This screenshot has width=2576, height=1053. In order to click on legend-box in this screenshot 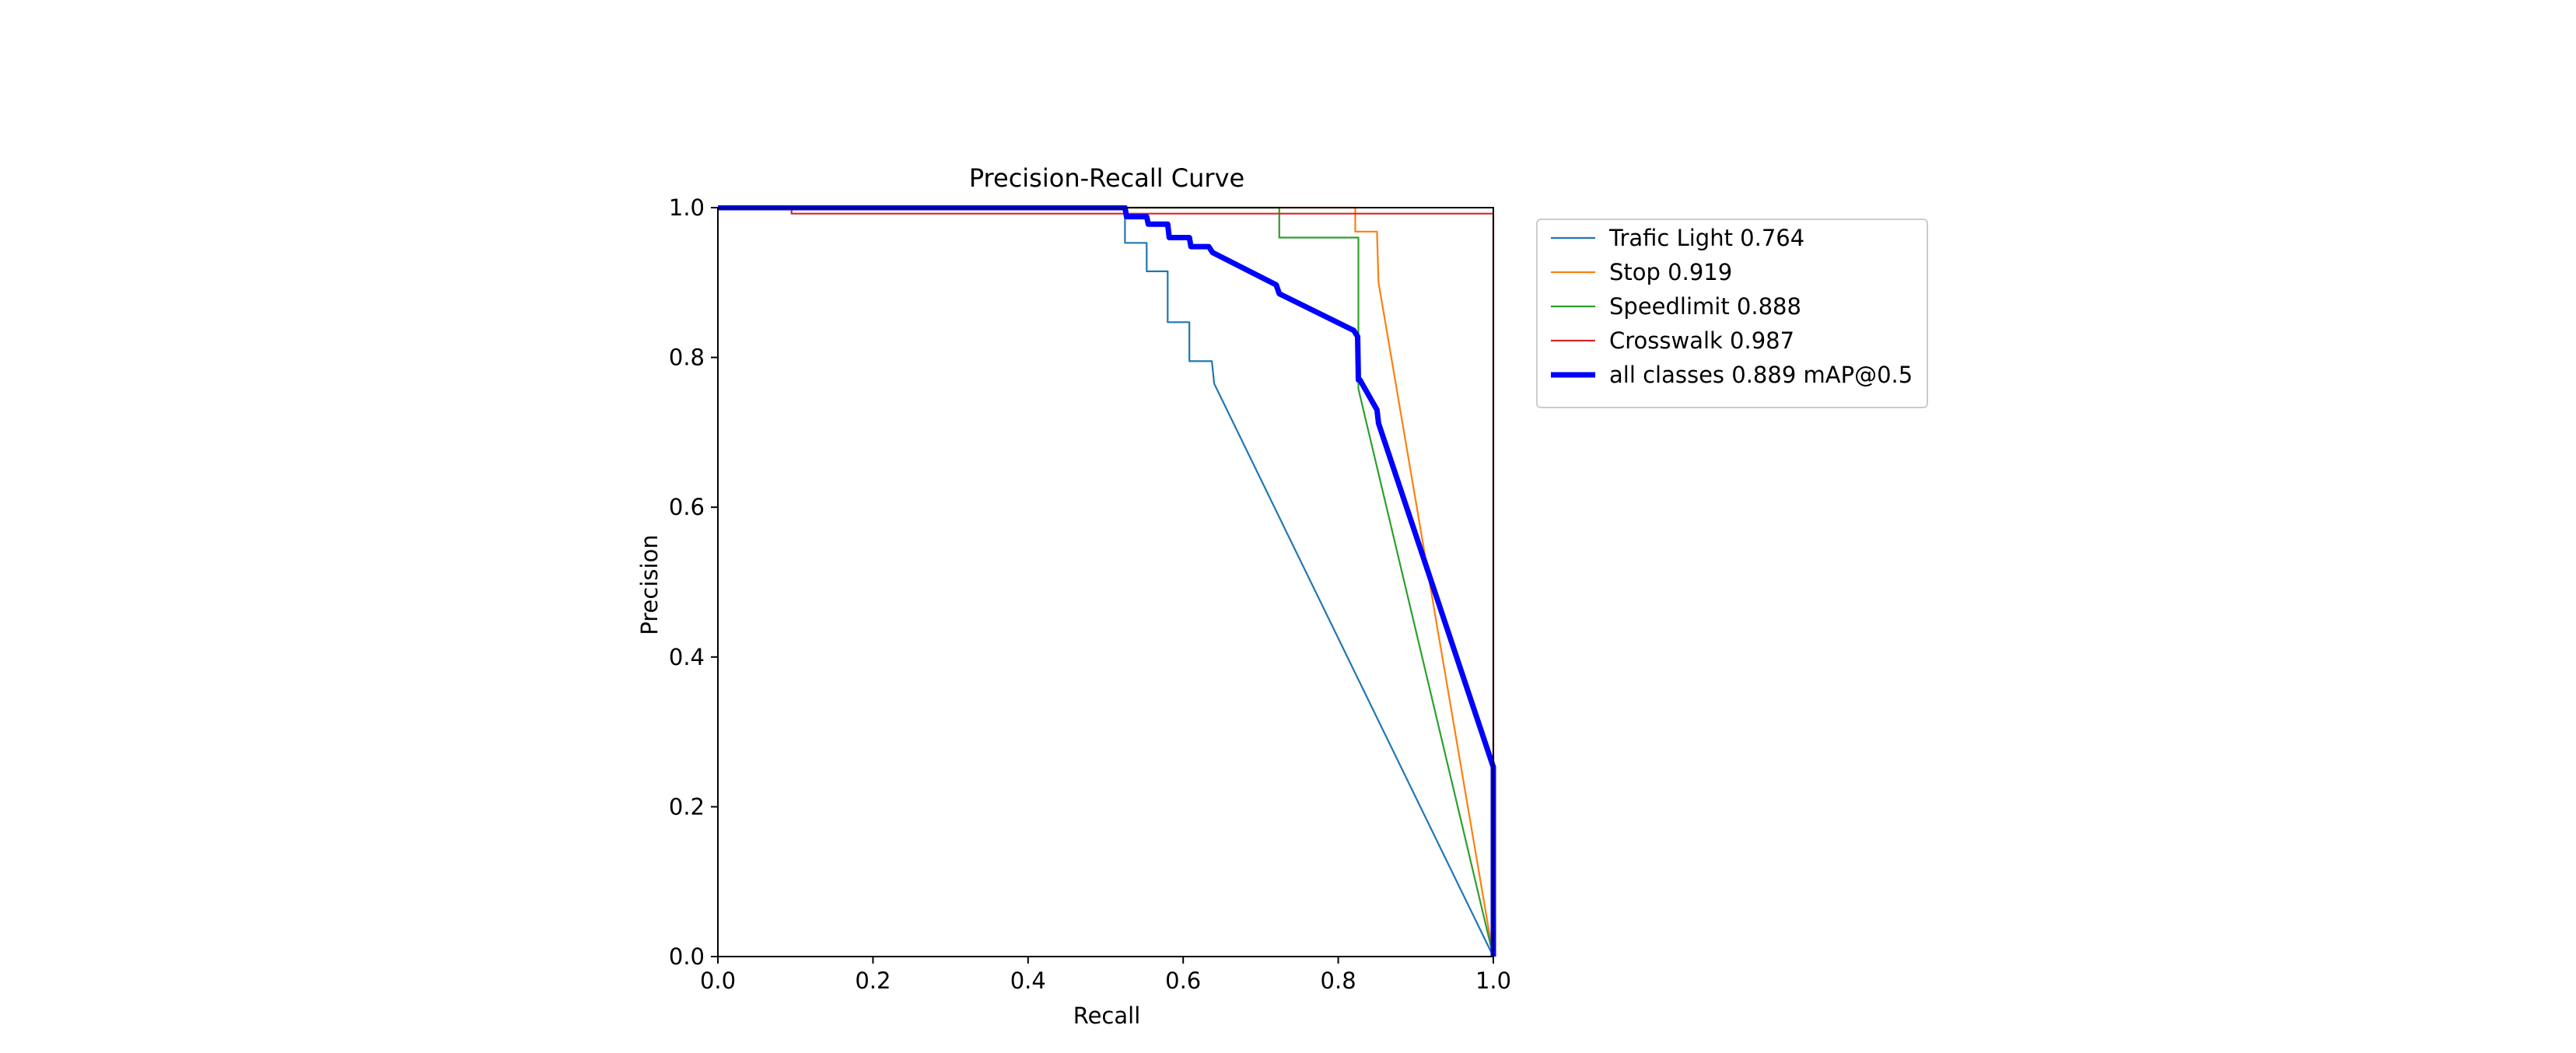, I will do `click(1732, 313)`.